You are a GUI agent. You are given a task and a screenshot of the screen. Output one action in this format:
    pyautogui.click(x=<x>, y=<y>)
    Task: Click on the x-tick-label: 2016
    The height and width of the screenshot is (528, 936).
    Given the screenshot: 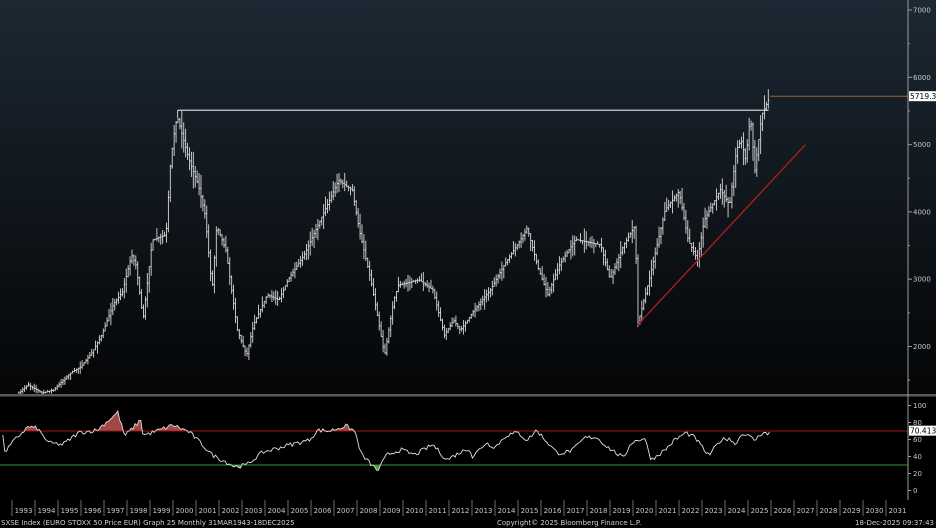 What is the action you would take?
    pyautogui.click(x=553, y=511)
    